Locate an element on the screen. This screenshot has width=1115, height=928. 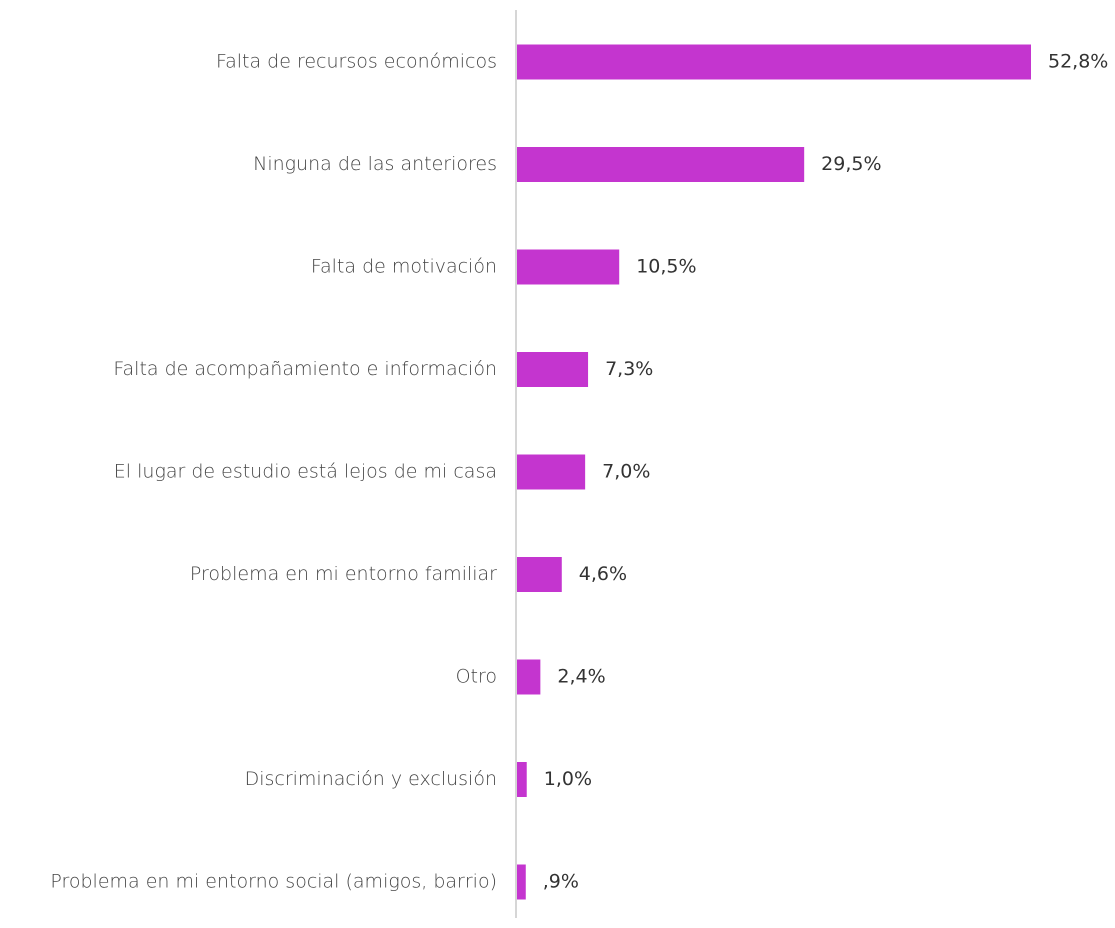
value-label-6: 2,4% is located at coordinates (581, 677).